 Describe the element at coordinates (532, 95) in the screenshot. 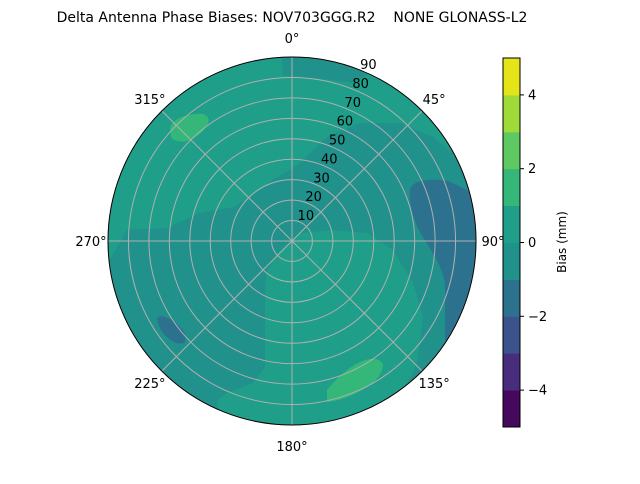

I see `colorbar-tick-label: 4` at that location.